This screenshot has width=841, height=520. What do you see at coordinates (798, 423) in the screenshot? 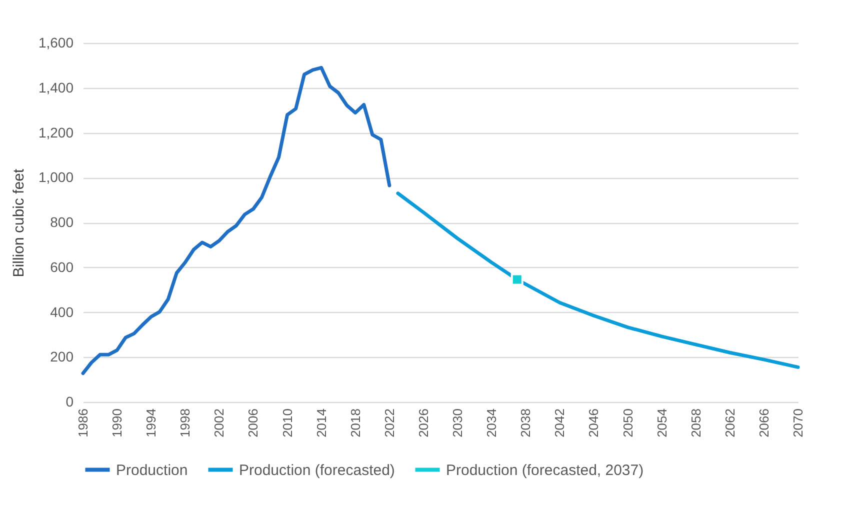
I see `x-tick-label: 2070` at bounding box center [798, 423].